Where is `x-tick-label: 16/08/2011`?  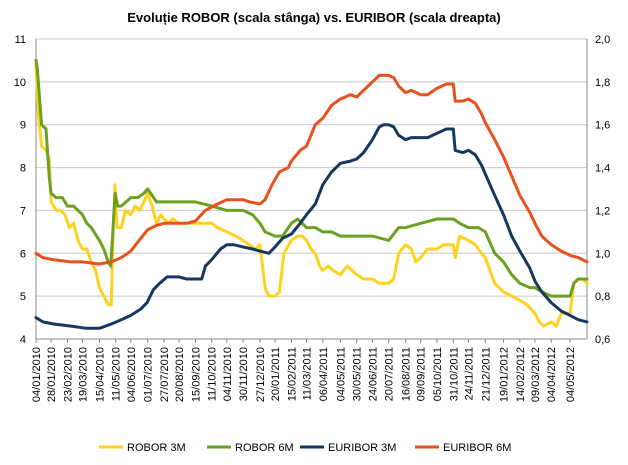 x-tick-label: 16/08/2011 is located at coordinates (407, 374).